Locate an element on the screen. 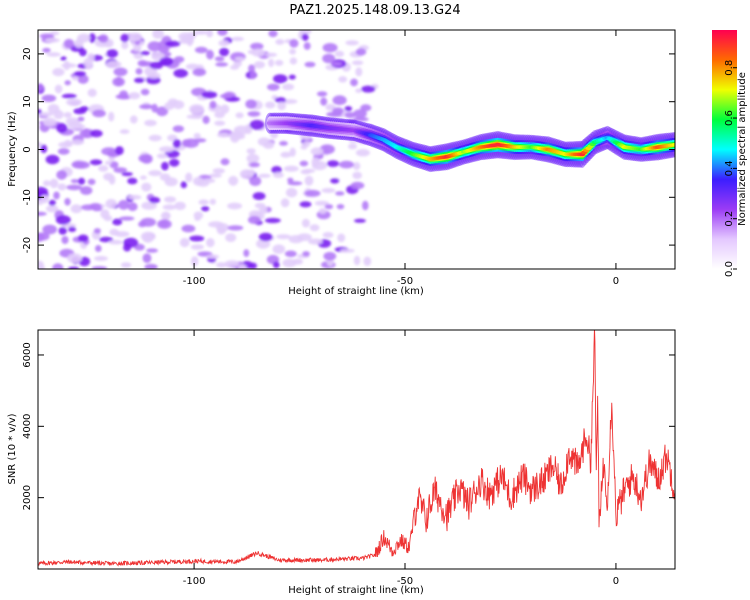 This screenshot has width=750, height=600. spectrogram-ridge is located at coordinates (470, 142).